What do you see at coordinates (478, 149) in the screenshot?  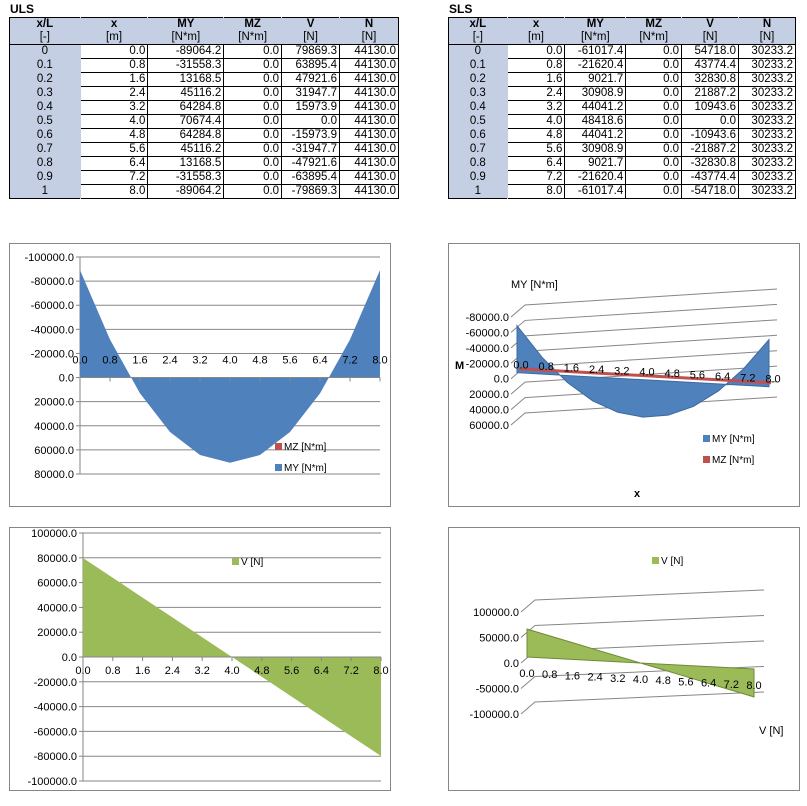 I see `row-label: 0.7` at bounding box center [478, 149].